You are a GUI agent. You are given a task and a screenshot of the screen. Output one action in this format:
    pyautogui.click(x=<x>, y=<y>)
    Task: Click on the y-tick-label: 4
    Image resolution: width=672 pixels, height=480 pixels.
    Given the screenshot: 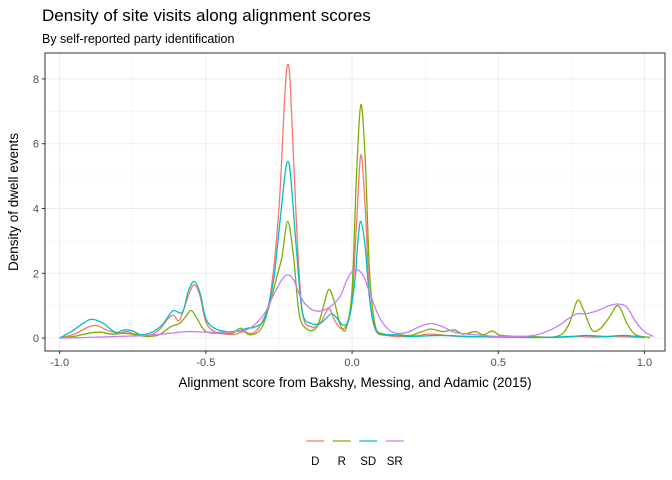 What is the action you would take?
    pyautogui.click(x=36, y=209)
    